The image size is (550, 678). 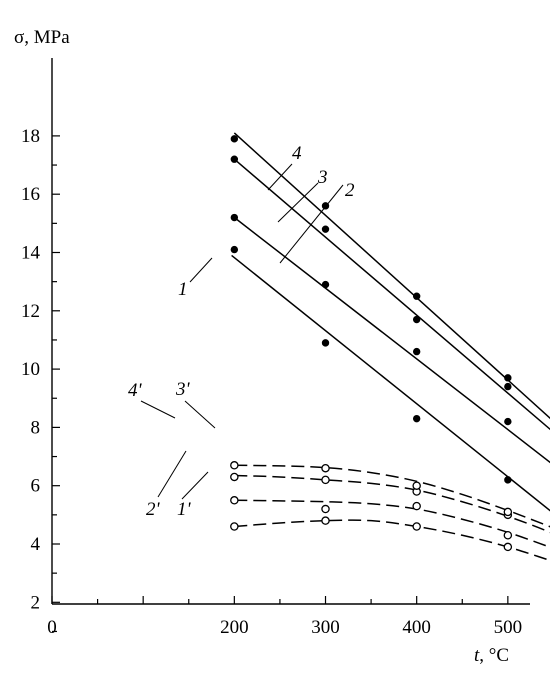 What do you see at coordinates (350, 190) in the screenshot?
I see `series-label-2: 2` at bounding box center [350, 190].